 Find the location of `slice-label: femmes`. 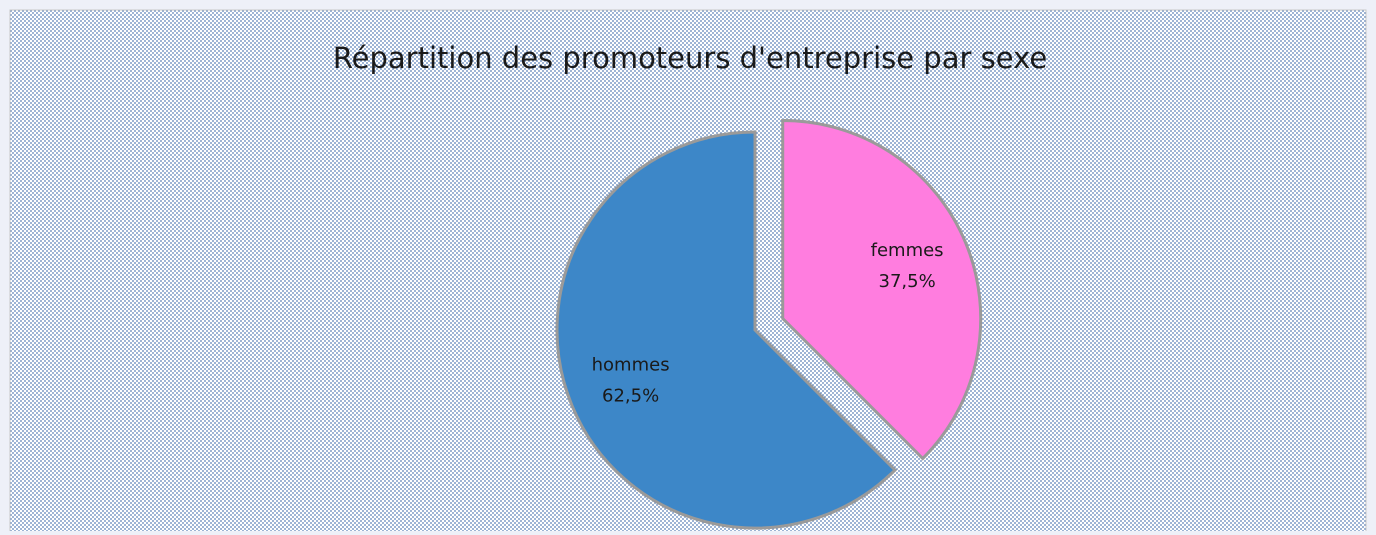

slice-label: femmes is located at coordinates (907, 250).